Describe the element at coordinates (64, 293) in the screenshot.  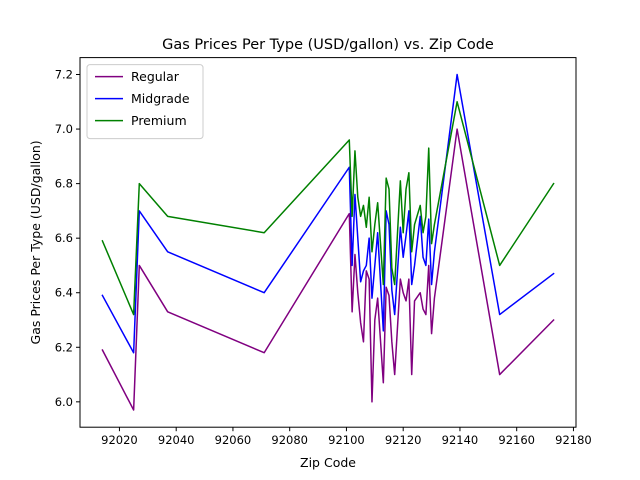
I see `y-tick-label: 6.4` at that location.